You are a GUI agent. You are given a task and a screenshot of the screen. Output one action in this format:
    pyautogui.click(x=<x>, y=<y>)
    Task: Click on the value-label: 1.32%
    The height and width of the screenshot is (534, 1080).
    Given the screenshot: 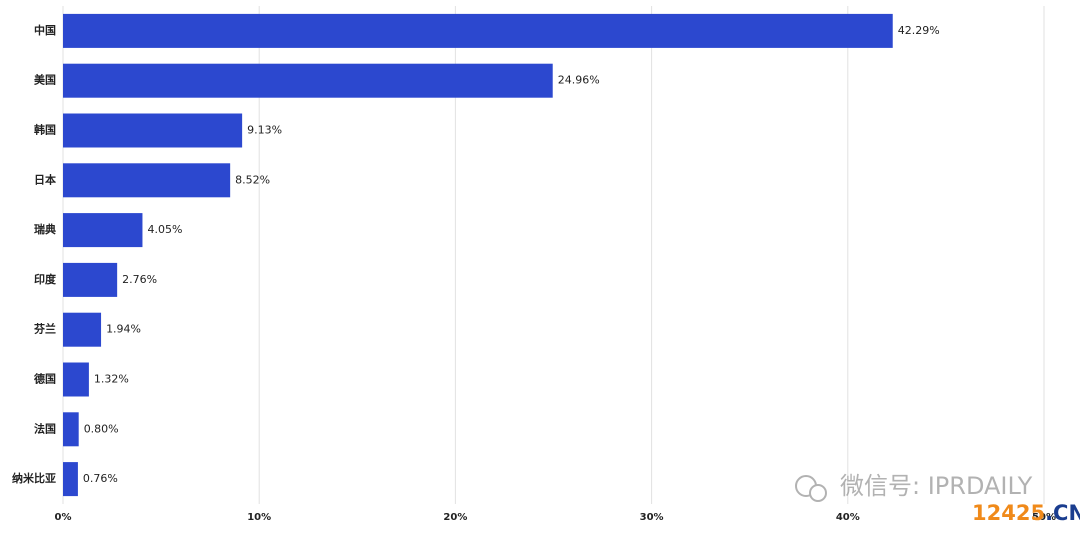 What is the action you would take?
    pyautogui.click(x=111, y=379)
    